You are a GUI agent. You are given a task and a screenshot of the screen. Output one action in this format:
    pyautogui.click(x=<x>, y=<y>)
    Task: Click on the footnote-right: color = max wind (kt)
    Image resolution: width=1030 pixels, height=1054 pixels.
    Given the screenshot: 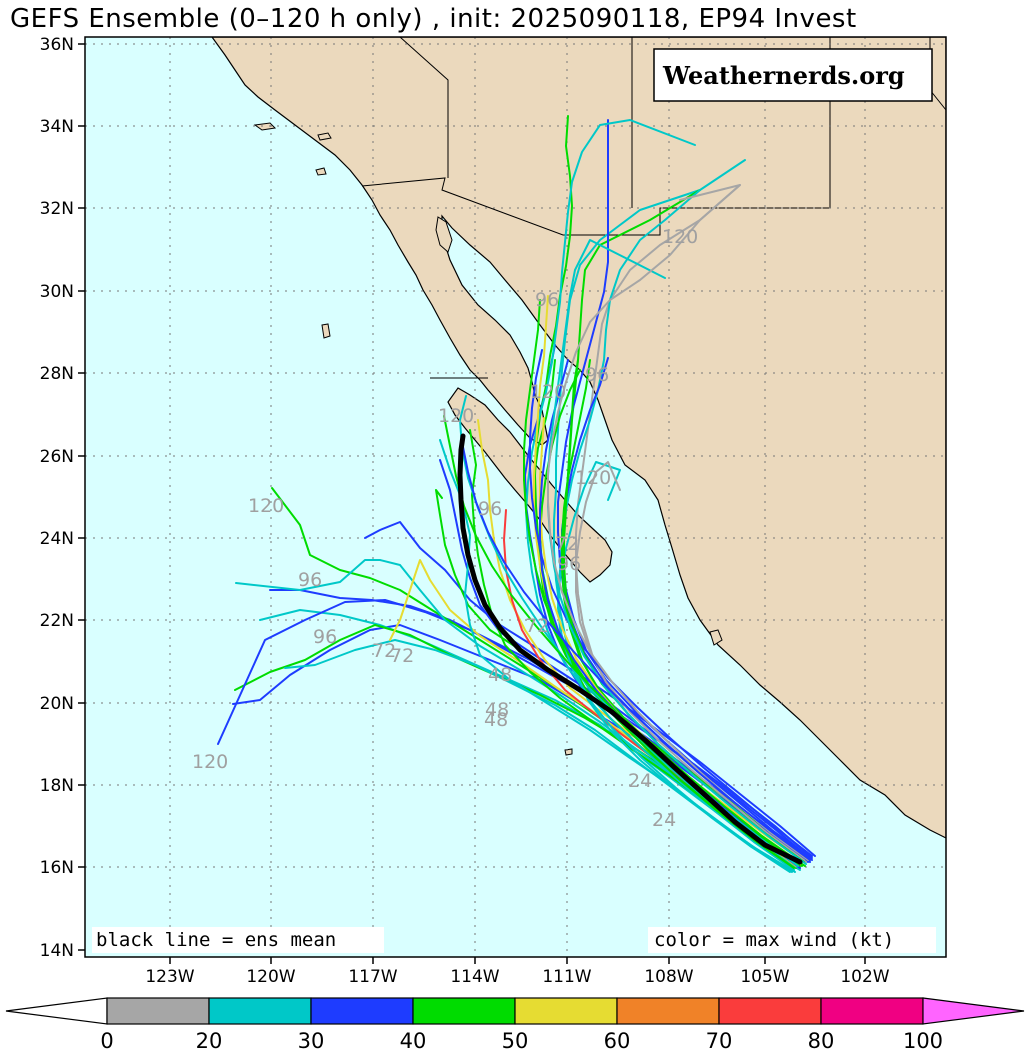 What is the action you would take?
    pyautogui.click(x=774, y=940)
    